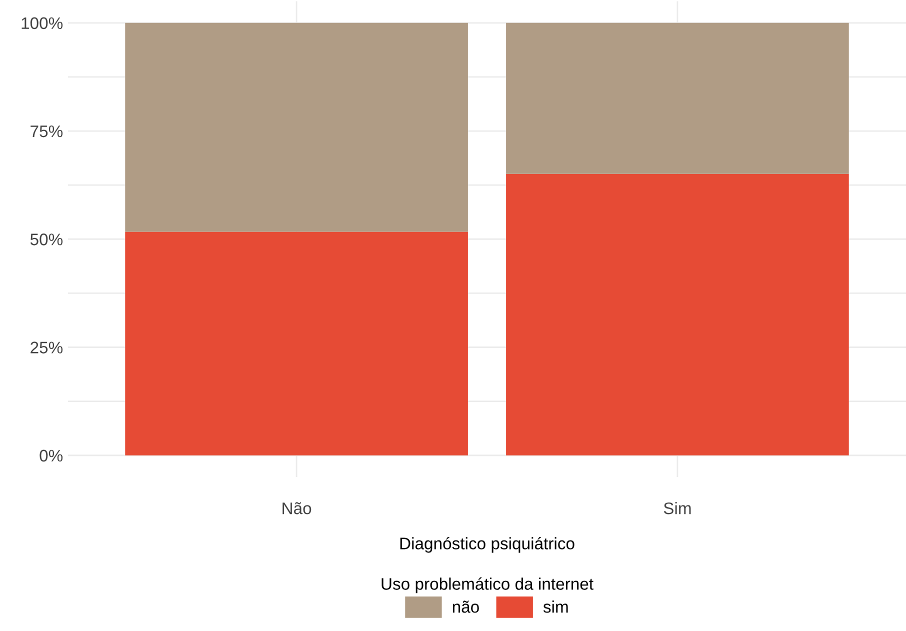 The height and width of the screenshot is (631, 906). What do you see at coordinates (555, 606) in the screenshot?
I see `legend-label: sim` at bounding box center [555, 606].